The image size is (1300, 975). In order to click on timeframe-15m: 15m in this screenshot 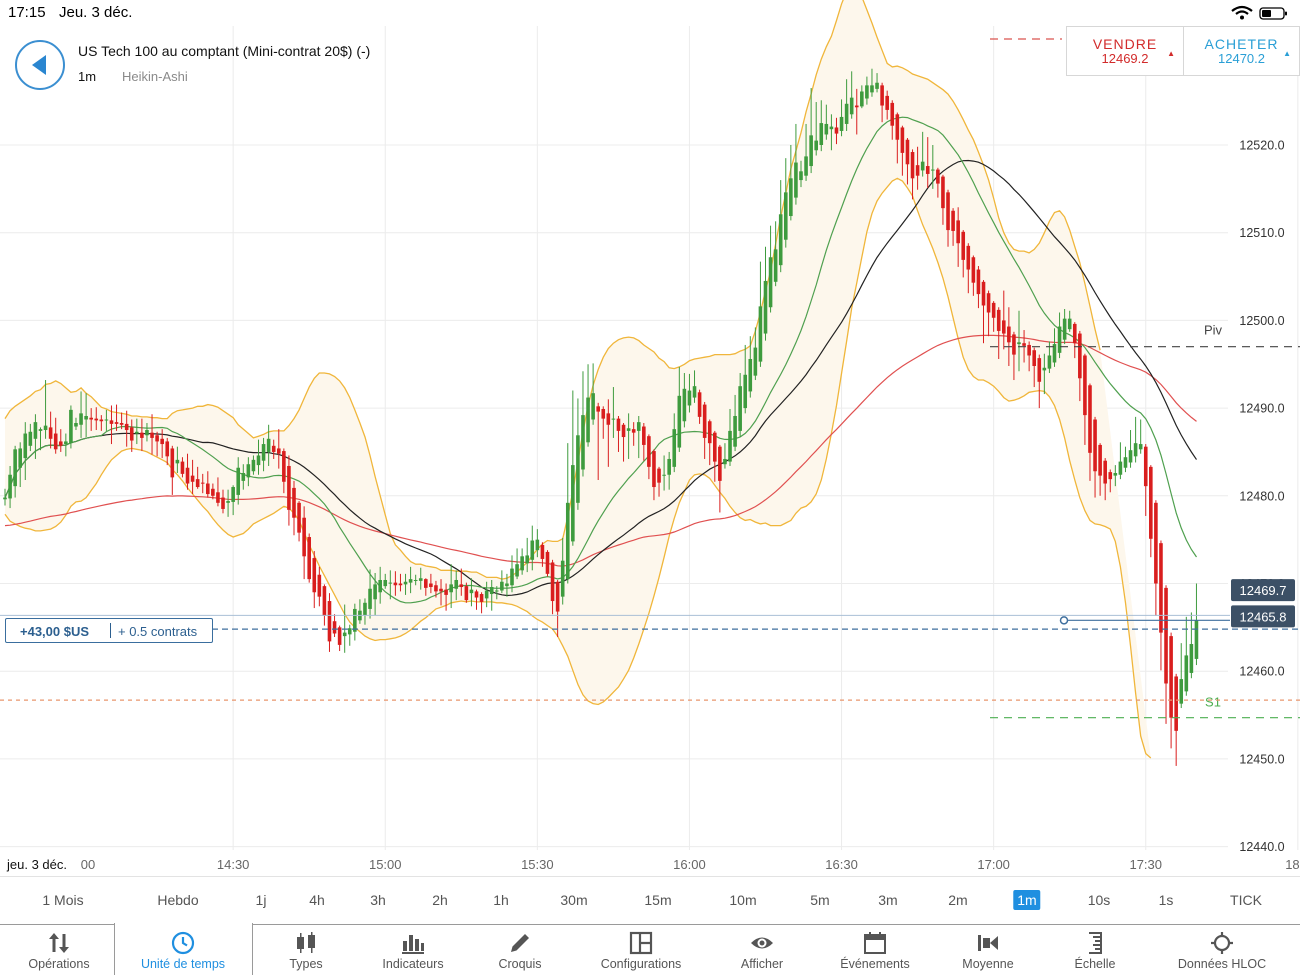, I will do `click(658, 900)`.